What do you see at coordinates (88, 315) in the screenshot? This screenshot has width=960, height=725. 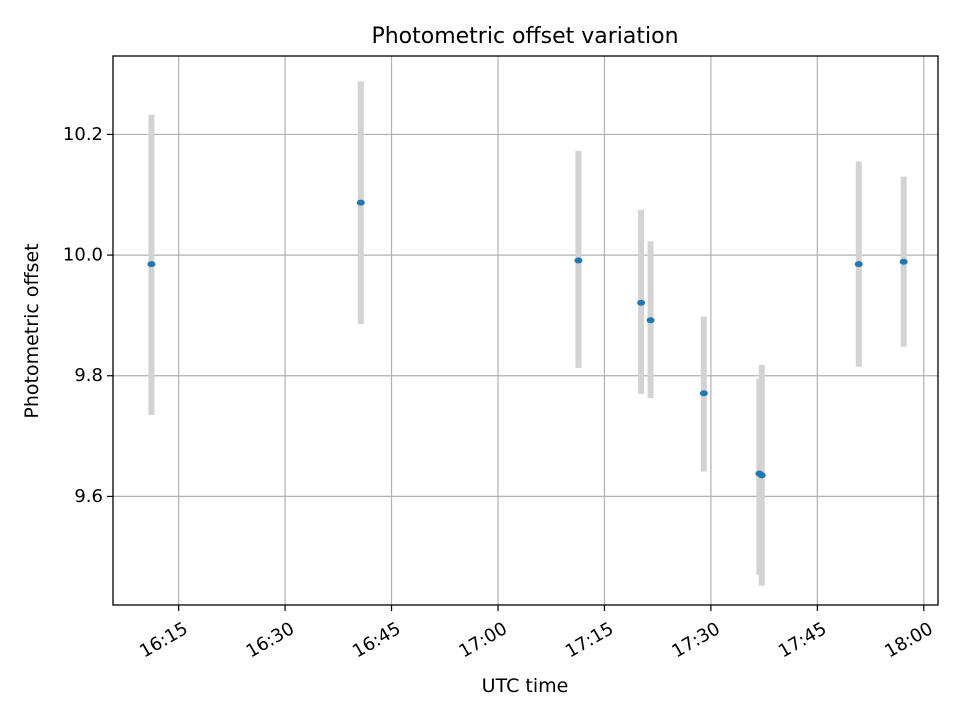 I see `y-ticks: 9.6 9.8 10.0 10.2` at bounding box center [88, 315].